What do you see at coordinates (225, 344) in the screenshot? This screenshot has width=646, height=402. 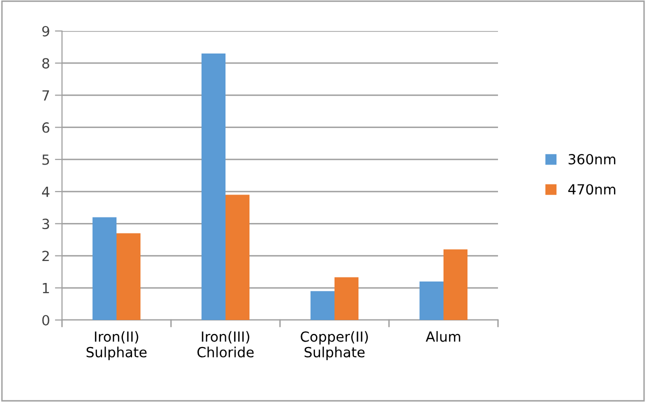 I see `x-tick-label: Iron(III) Chloride` at bounding box center [225, 344].